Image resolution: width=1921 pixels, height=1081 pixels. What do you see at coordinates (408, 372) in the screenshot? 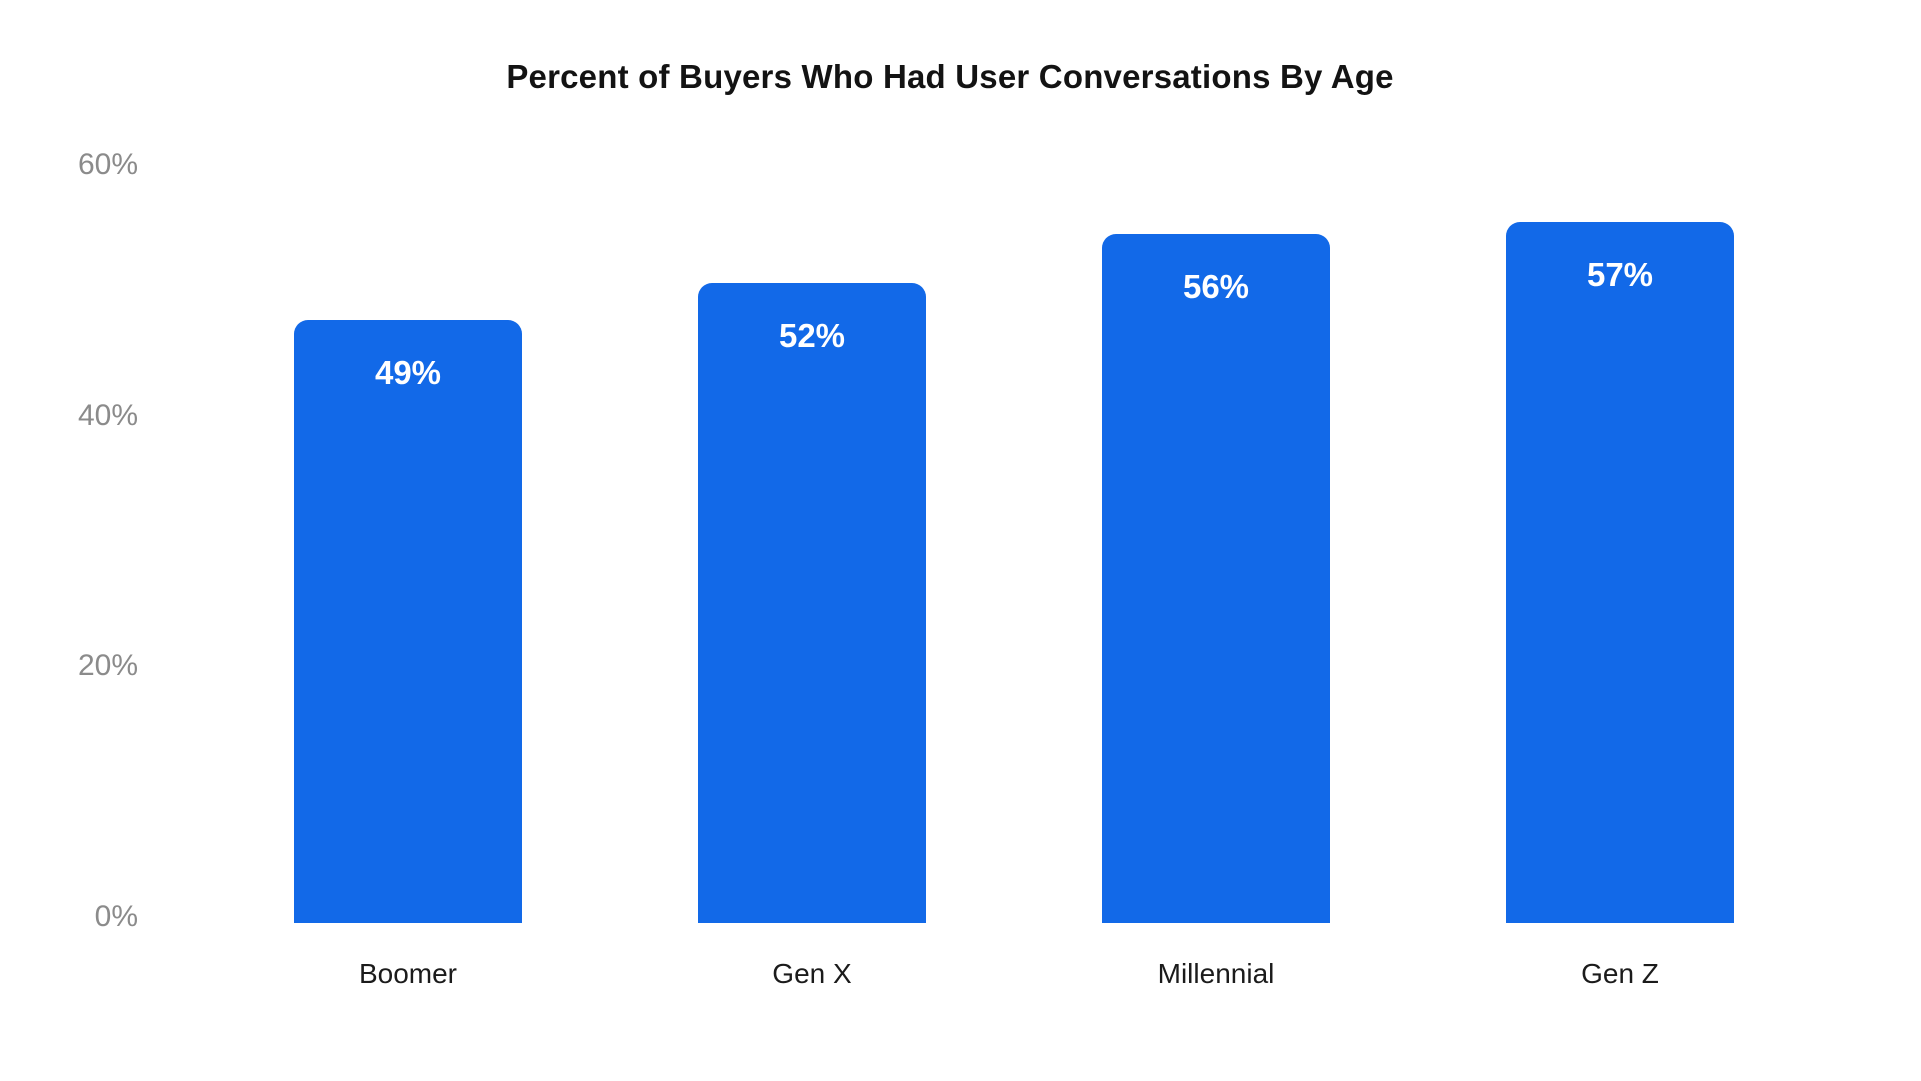
I see `bar-value-label: 49%` at bounding box center [408, 372].